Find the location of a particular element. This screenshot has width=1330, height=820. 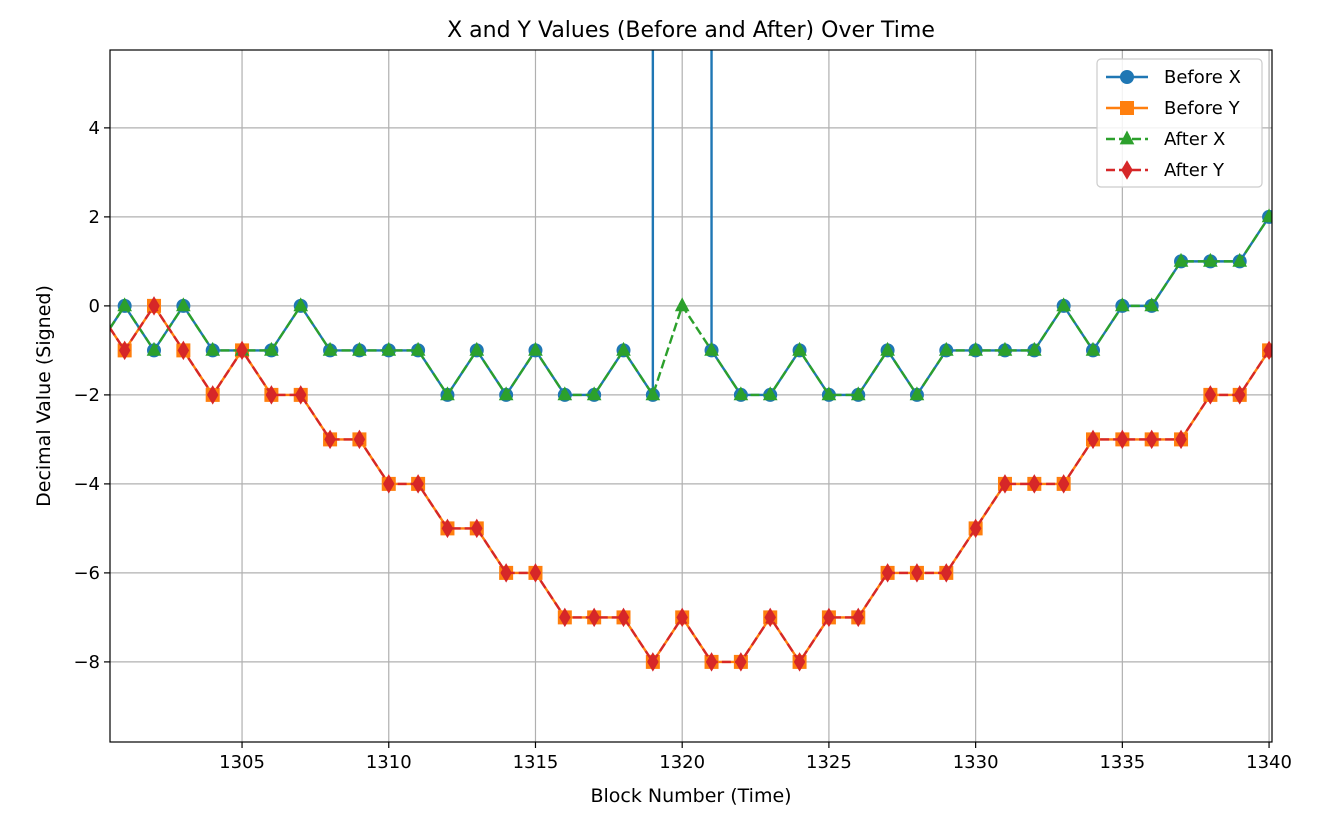

y-axis-label: Decimal Value (Signed) is located at coordinates (44, 396).